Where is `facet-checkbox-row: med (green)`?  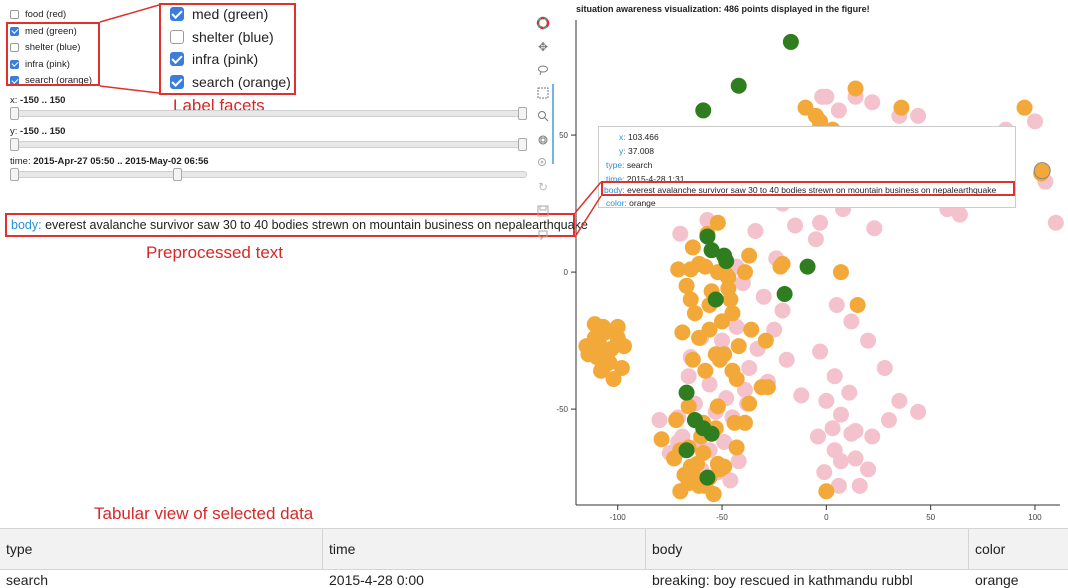
facet-checkbox-row: med (green) is located at coordinates (43, 31).